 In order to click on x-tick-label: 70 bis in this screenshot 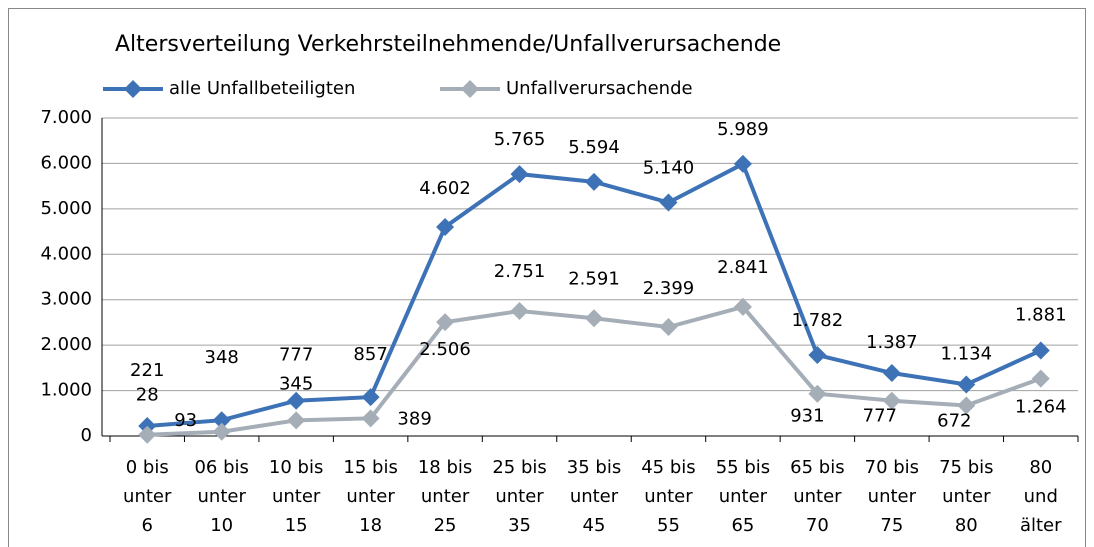, I will do `click(892, 467)`.